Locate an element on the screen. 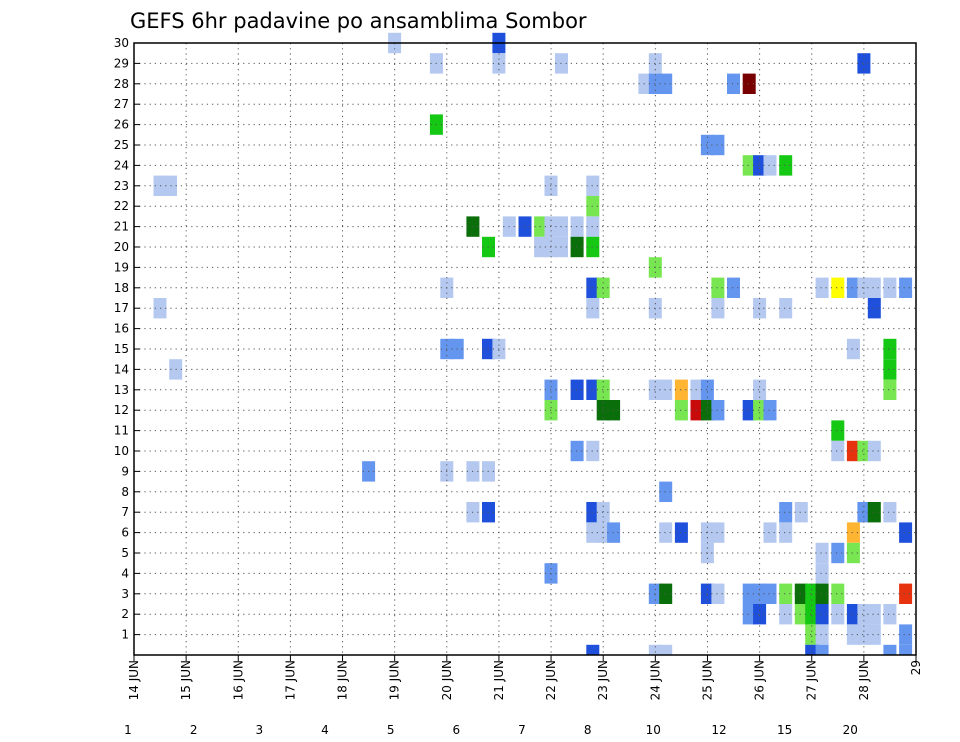 This screenshot has width=960, height=742. legend-label: 7 is located at coordinates (522, 730).